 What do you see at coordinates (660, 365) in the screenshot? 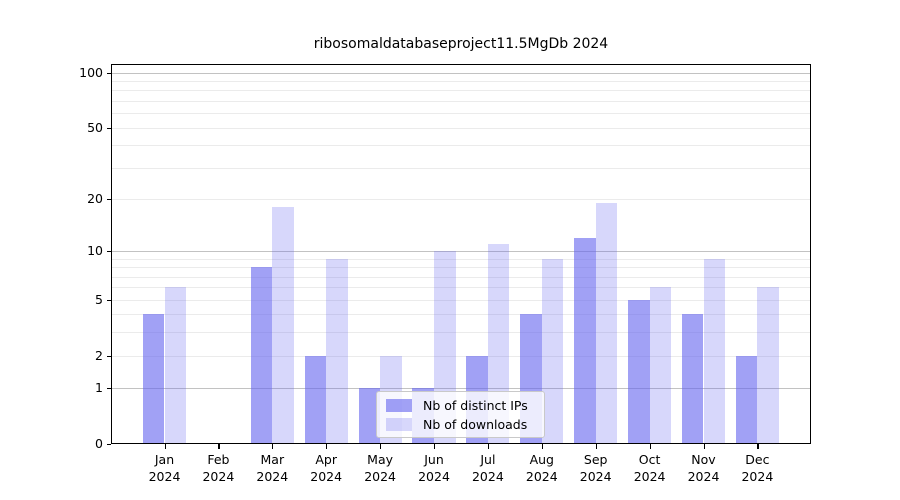
I see `bar-downloads-oct` at bounding box center [660, 365].